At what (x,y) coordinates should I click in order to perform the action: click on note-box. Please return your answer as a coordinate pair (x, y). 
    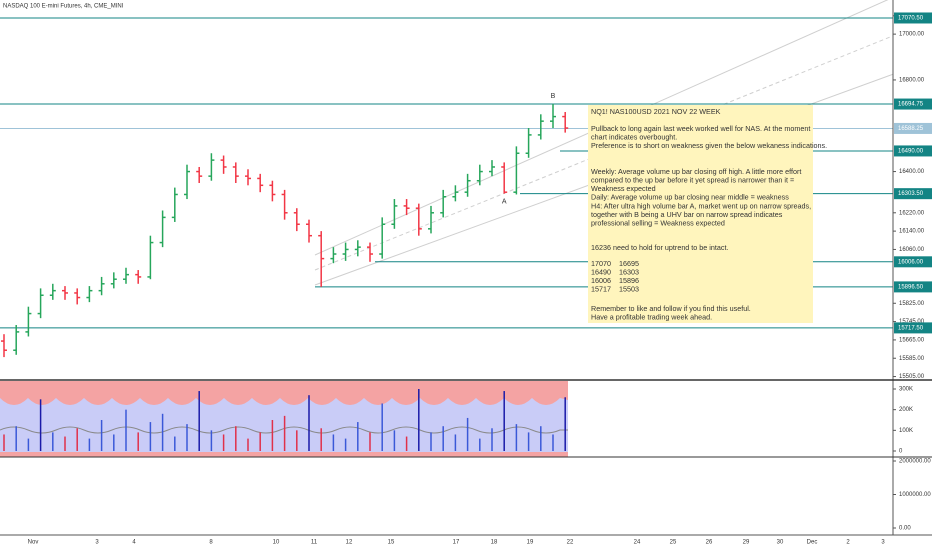
    Looking at the image, I should click on (700, 214).